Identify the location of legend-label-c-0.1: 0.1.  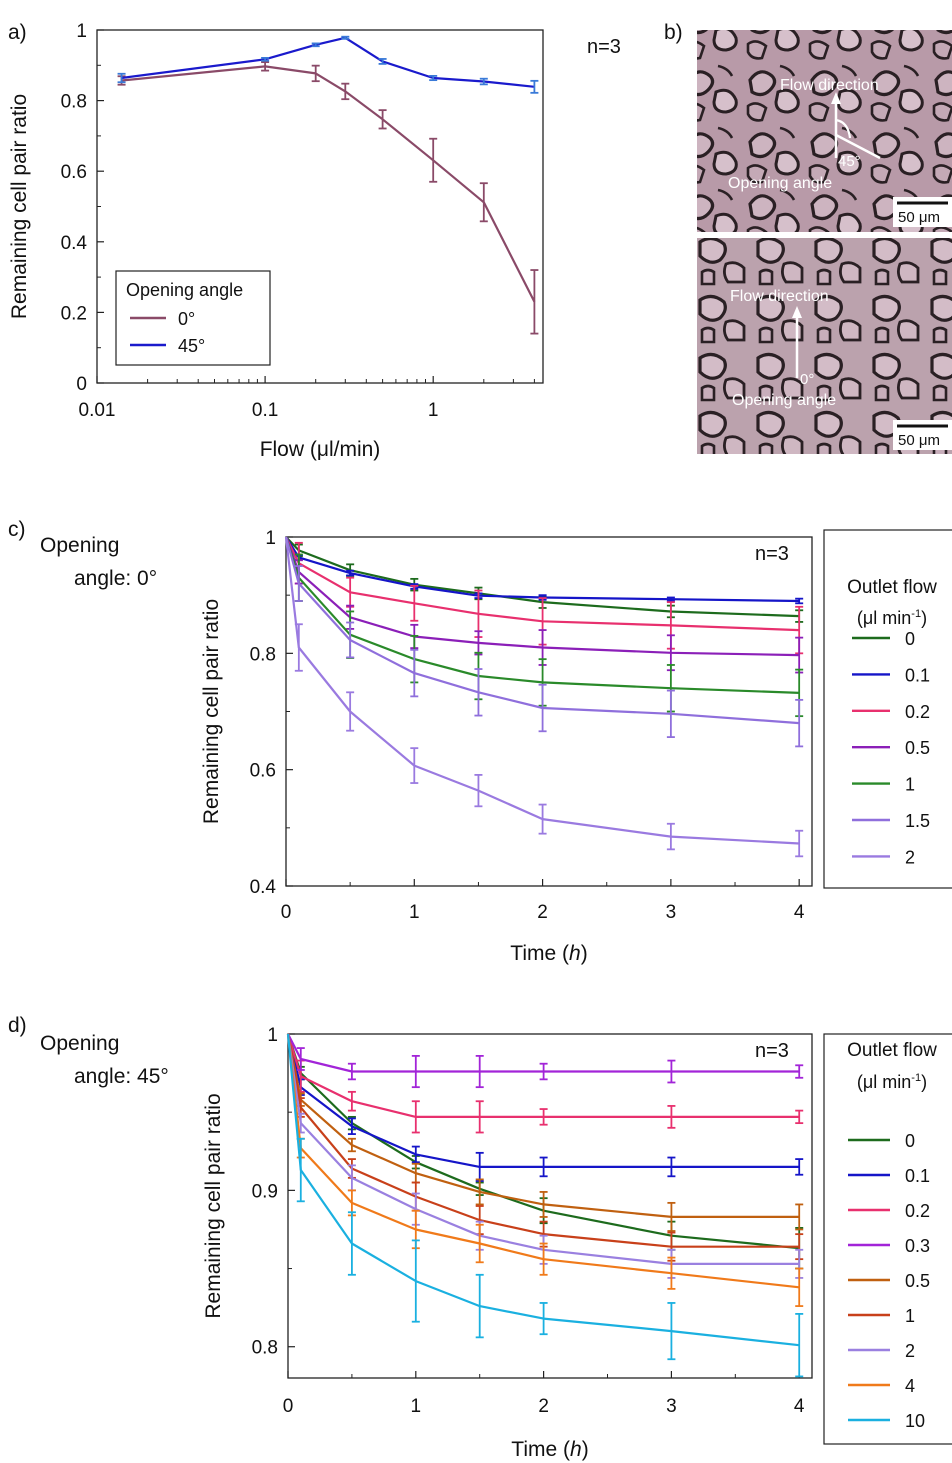
(917, 675).